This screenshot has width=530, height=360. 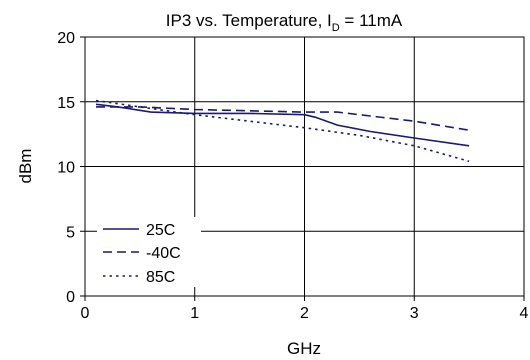 I want to click on legend-label-25c: 25C, so click(x=160, y=230).